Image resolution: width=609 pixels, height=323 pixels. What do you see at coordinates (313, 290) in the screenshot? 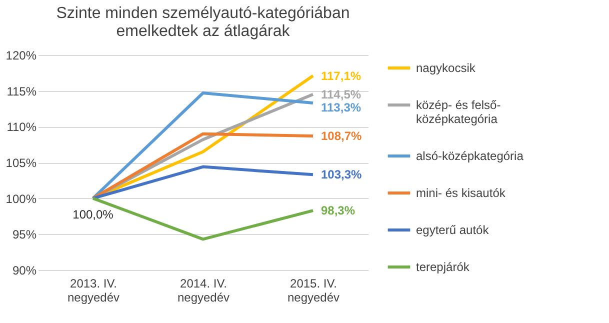
I see `x-tick-label: 2015. IV. negyedév` at bounding box center [313, 290].